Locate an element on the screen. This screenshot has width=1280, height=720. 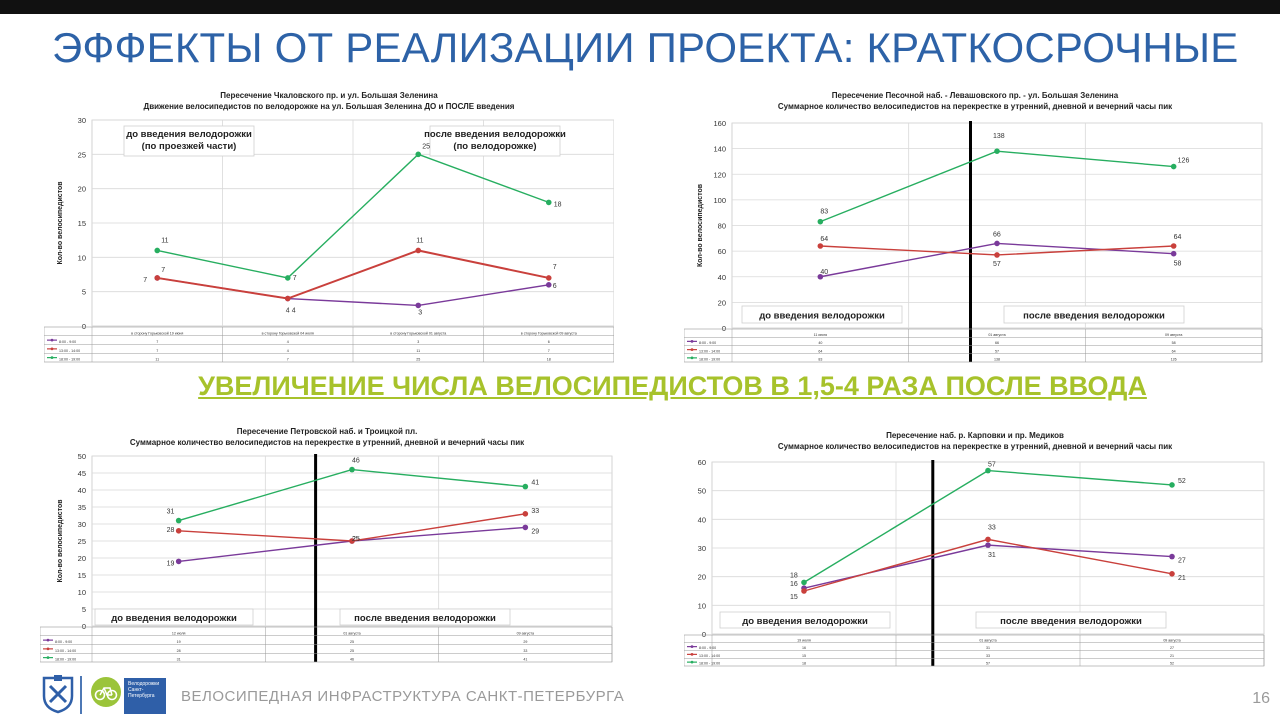
table-cell: 27 is located at coordinates (1172, 648).